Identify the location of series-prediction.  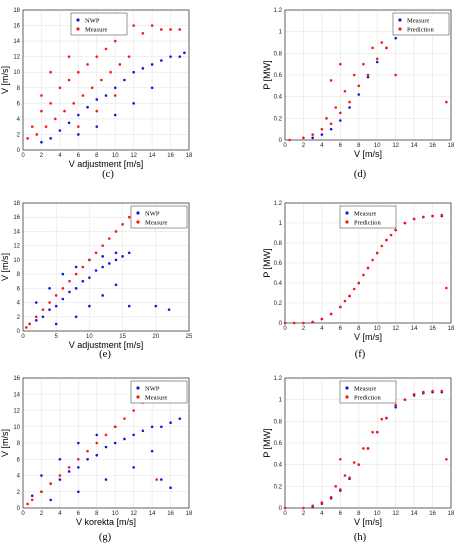
(365, 449).